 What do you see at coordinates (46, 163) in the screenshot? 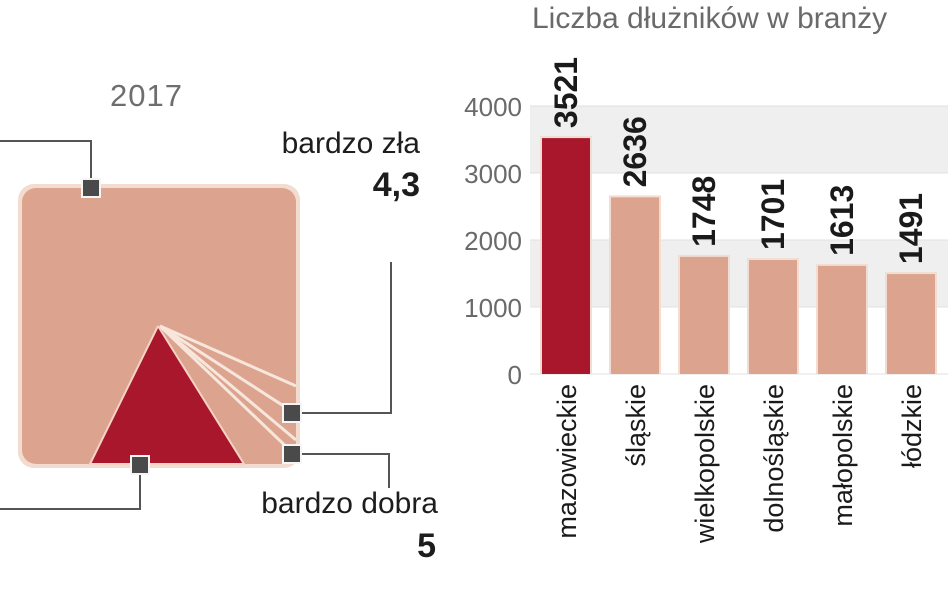
I see `connector-line-top` at bounding box center [46, 163].